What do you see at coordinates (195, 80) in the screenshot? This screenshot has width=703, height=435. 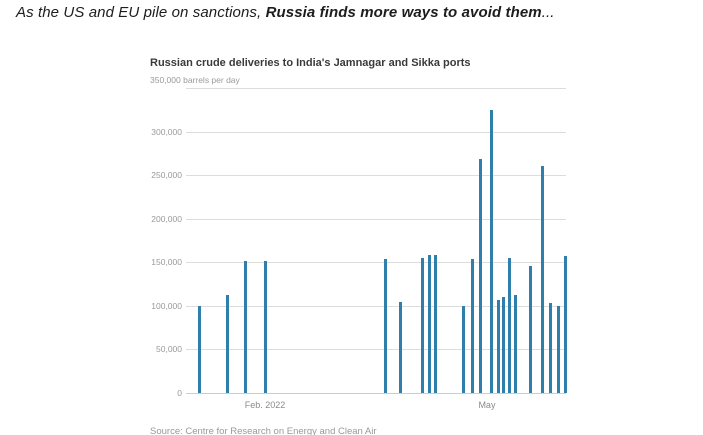 I see `y-axis-unit-label: 350,000 barrels per day` at bounding box center [195, 80].